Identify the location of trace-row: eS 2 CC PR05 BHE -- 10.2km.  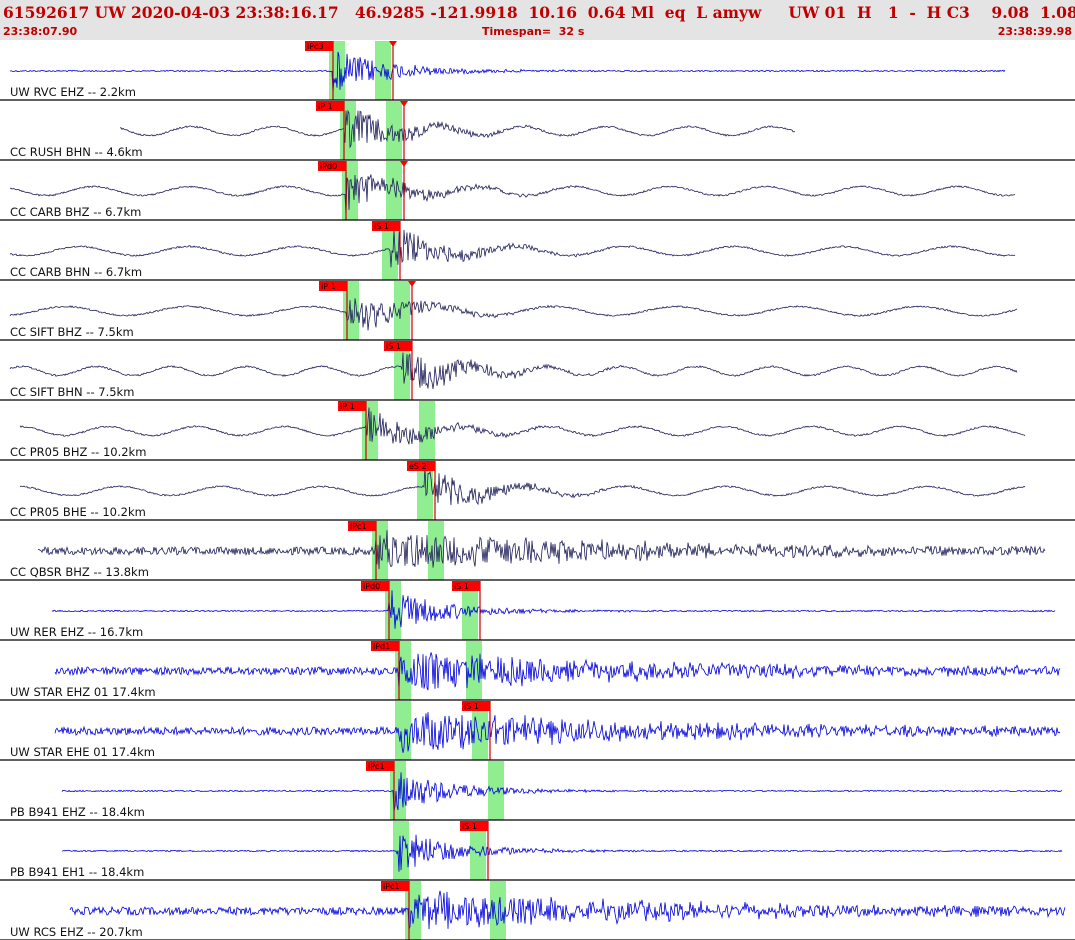
(537, 491).